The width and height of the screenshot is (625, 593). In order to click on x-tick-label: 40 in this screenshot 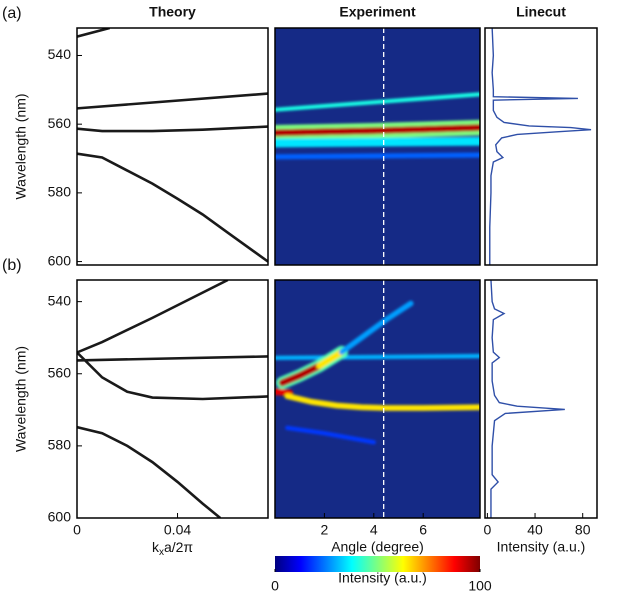, I will do `click(535, 530)`.